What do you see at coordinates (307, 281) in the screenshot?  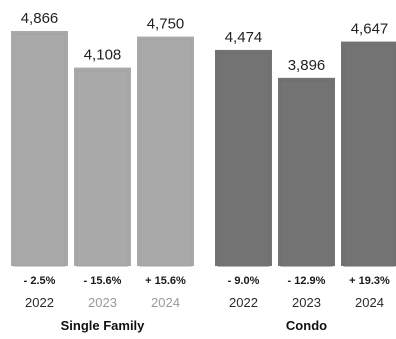 I see `change-label: - 12.9%` at bounding box center [307, 281].